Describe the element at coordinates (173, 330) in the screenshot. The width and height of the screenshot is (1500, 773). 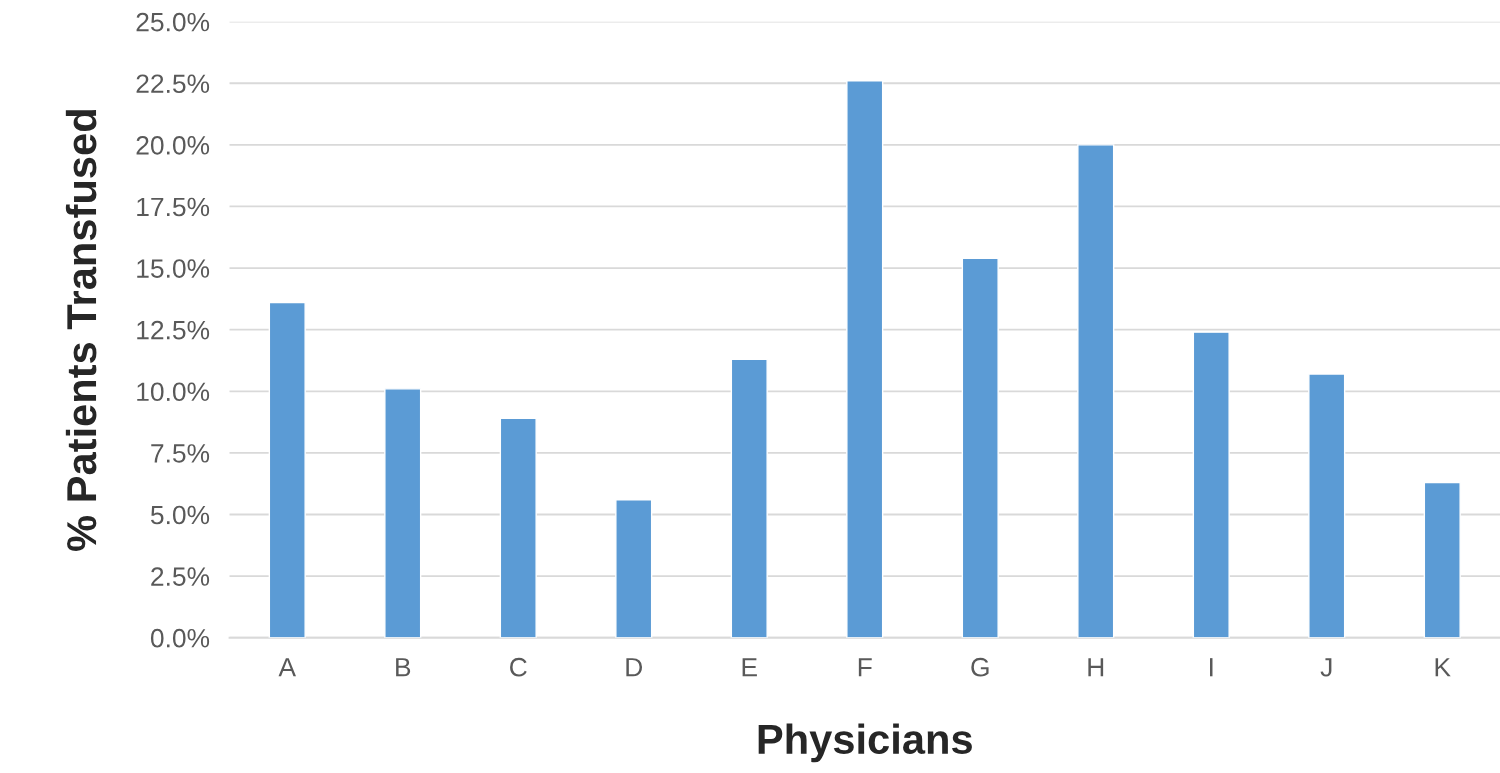
I see `y-tick-label: 12.5%` at that location.